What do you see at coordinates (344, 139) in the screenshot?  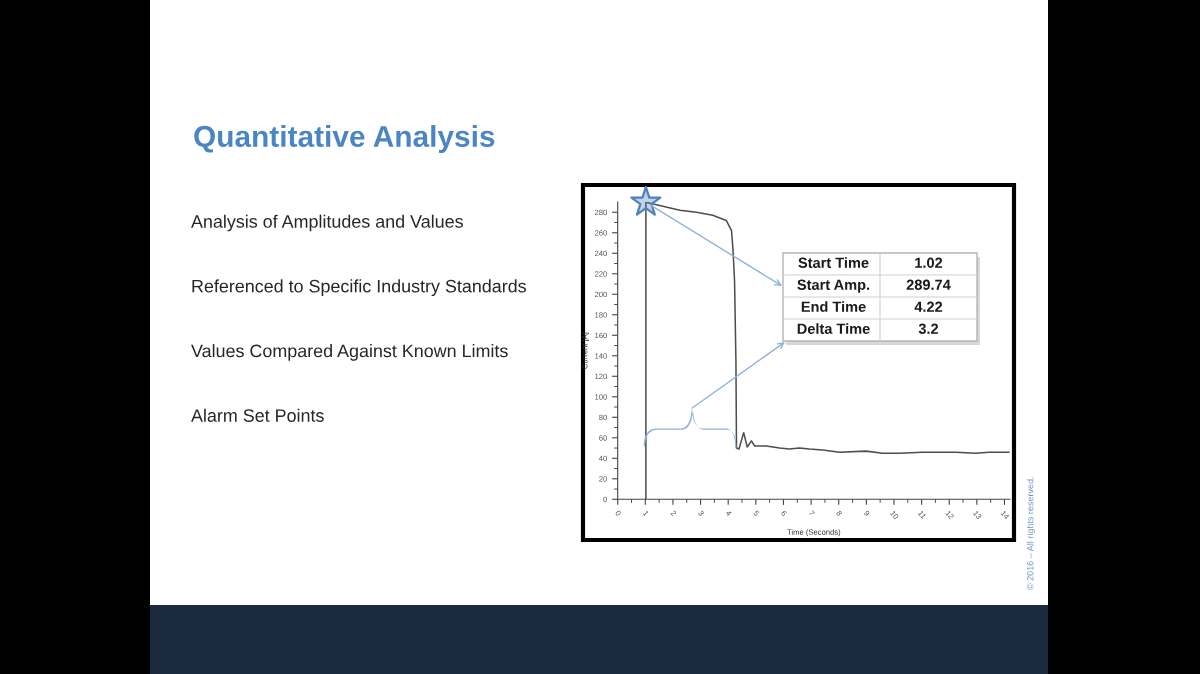 I see `text: Quantitative Analysis` at bounding box center [344, 139].